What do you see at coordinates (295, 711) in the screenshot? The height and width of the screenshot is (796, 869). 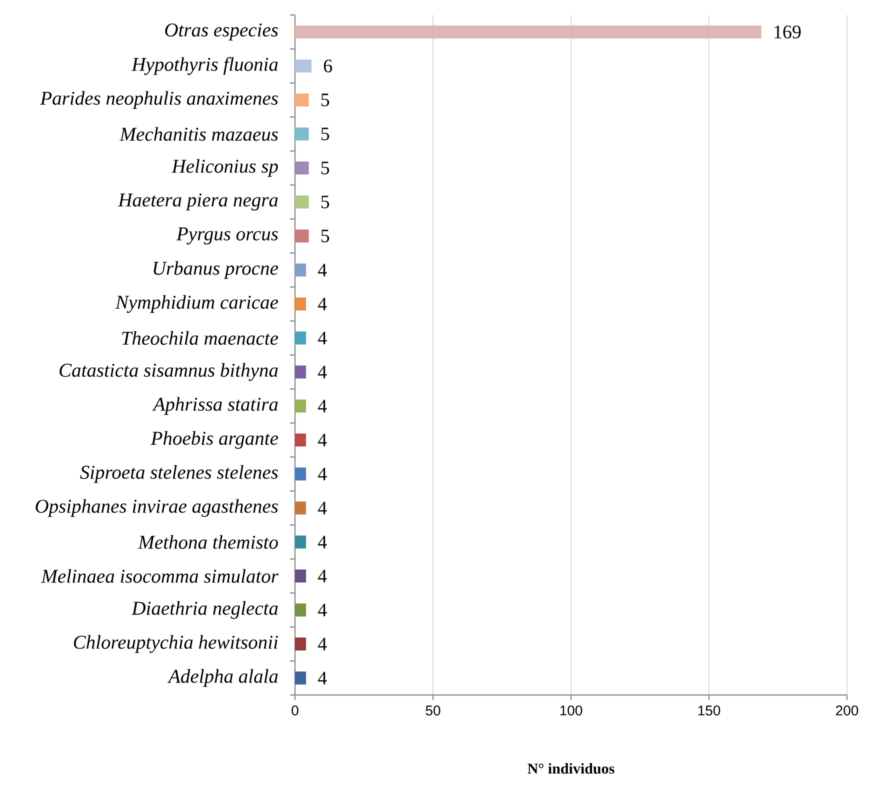 I see `x-tick-label: 0` at bounding box center [295, 711].